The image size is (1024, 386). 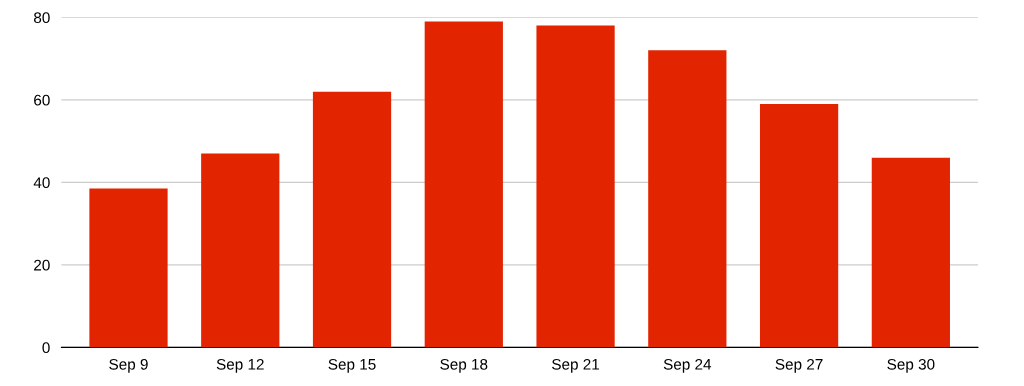 I want to click on x-tick-label: Sep 27, so click(x=799, y=365).